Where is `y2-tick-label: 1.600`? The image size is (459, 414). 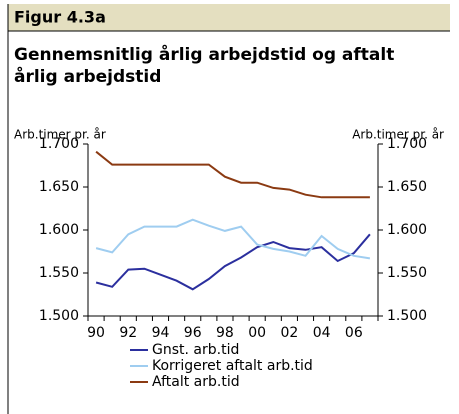 y2-tick-label: 1.600 is located at coordinates (407, 230).